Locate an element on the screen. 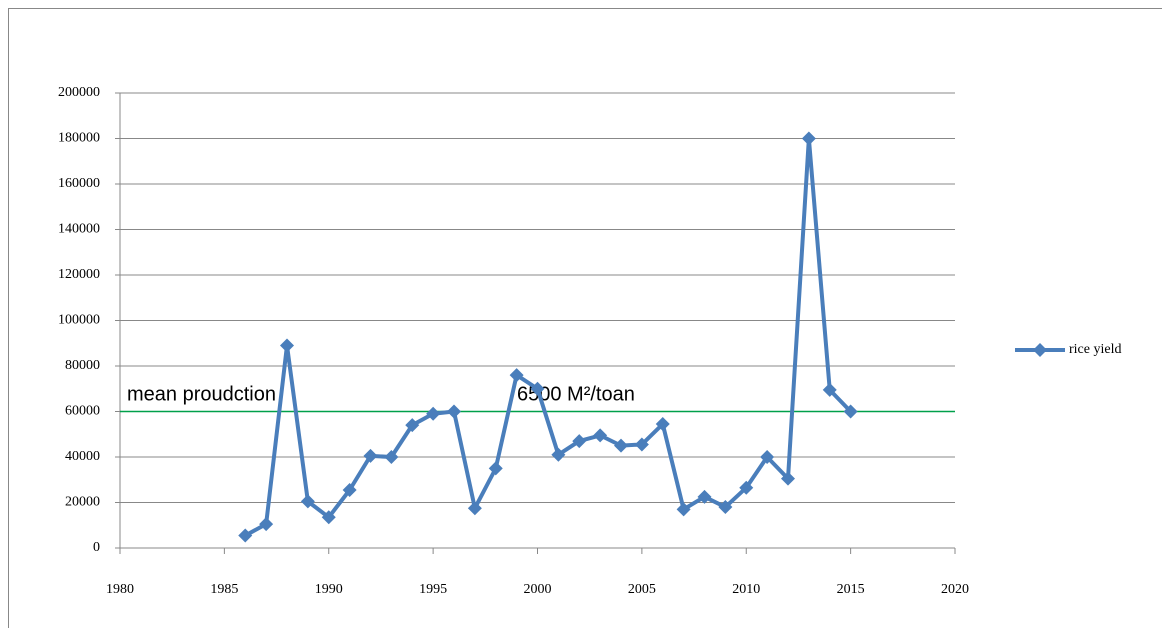  y-tick-label: 40000 is located at coordinates (82, 456).